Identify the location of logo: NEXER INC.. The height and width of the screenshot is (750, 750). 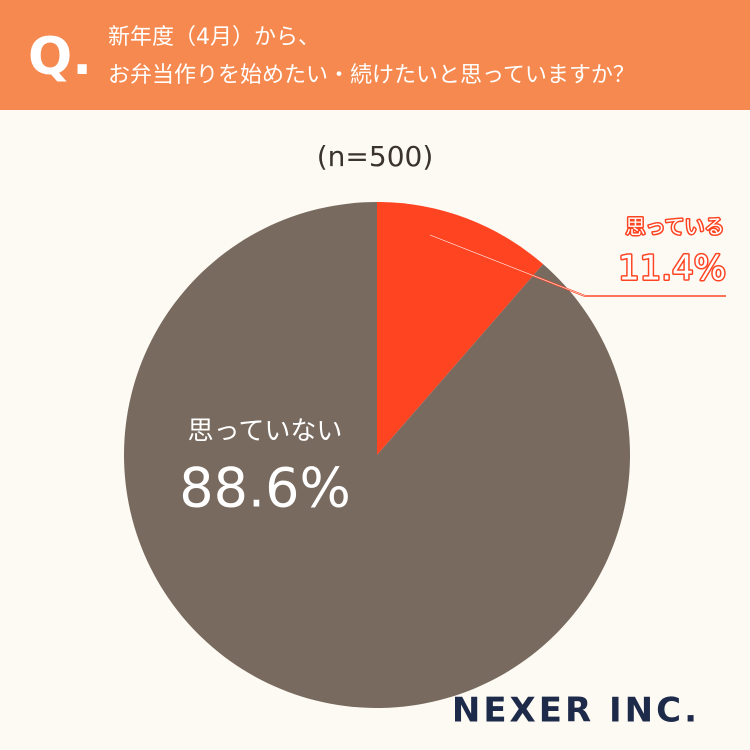
(576, 711).